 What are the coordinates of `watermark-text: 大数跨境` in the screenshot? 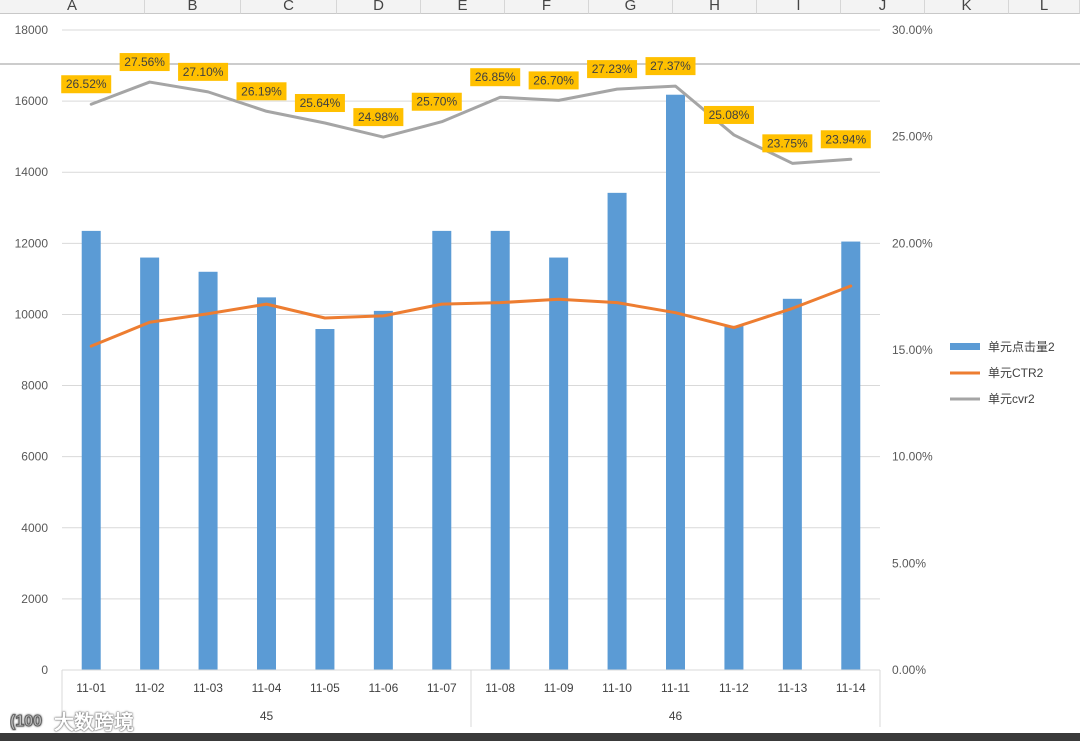 It's located at (94, 722).